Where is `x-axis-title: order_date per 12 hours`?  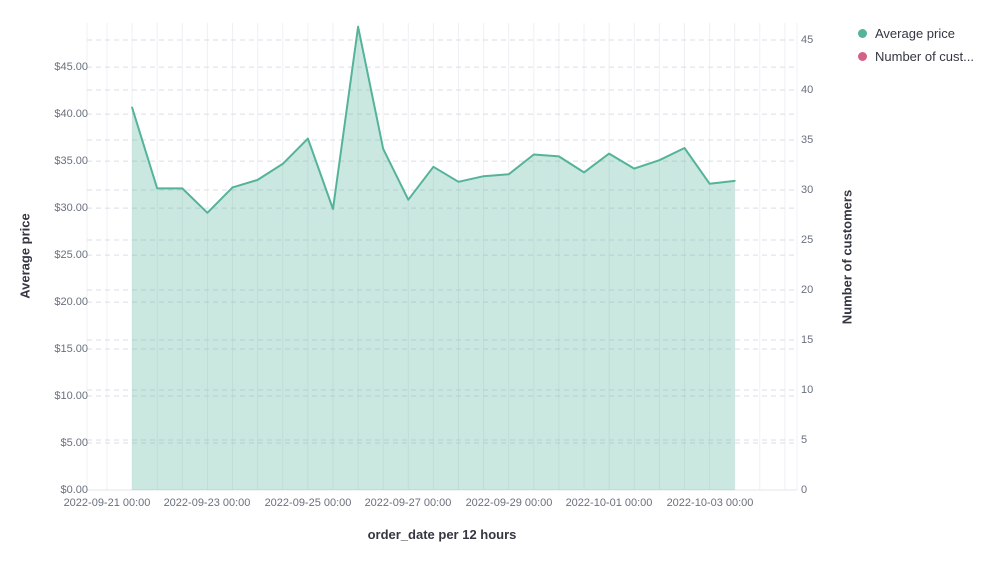
x-axis-title: order_date per 12 hours is located at coordinates (442, 534).